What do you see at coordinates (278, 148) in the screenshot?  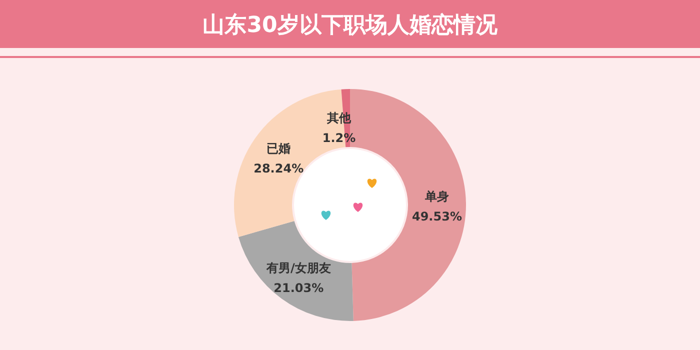 I see `slice-label: 已婚` at bounding box center [278, 148].